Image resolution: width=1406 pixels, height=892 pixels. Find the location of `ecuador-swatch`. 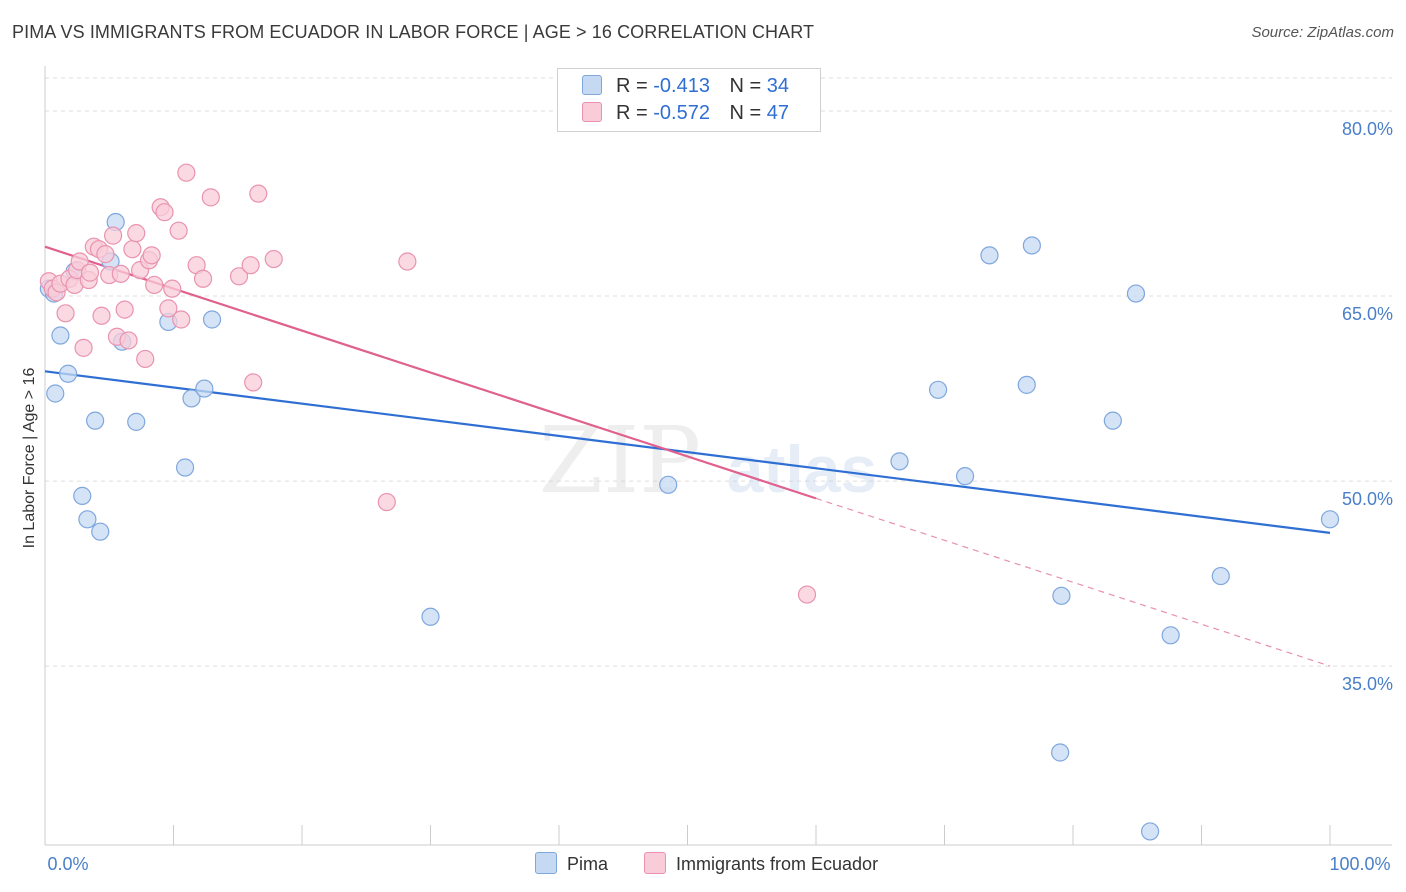

ecuador-swatch is located at coordinates (592, 112).